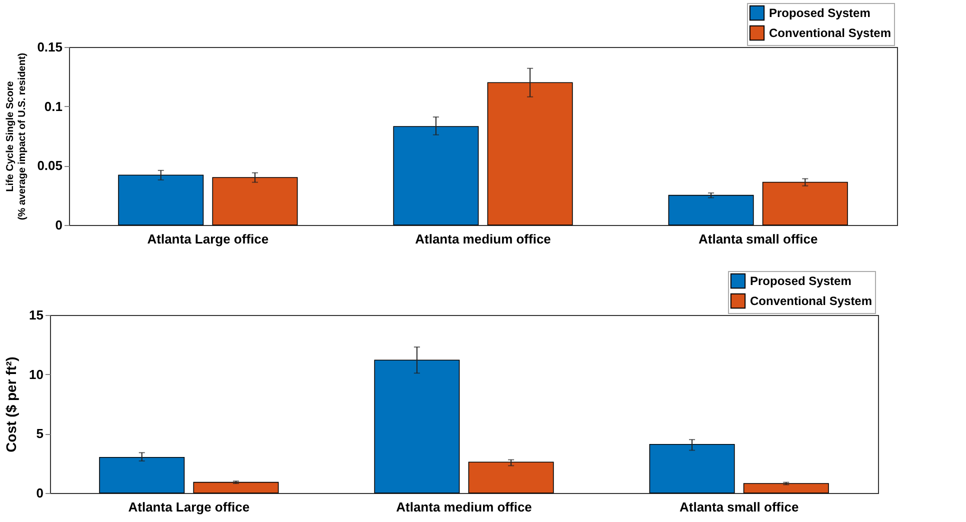 This screenshot has width=966, height=522. Describe the element at coordinates (40, 434) in the screenshot. I see `y-tick-label: 5` at that location.